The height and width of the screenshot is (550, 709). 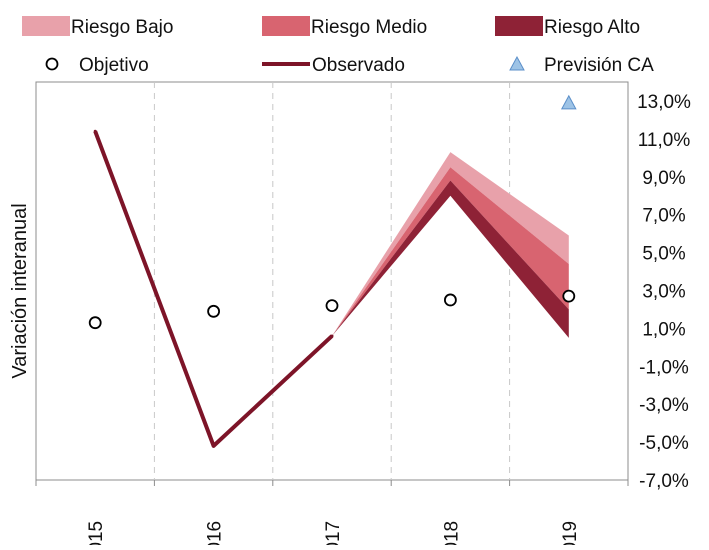 What do you see at coordinates (114, 65) in the screenshot?
I see `legend-label-objetivo: Objetivo` at bounding box center [114, 65].